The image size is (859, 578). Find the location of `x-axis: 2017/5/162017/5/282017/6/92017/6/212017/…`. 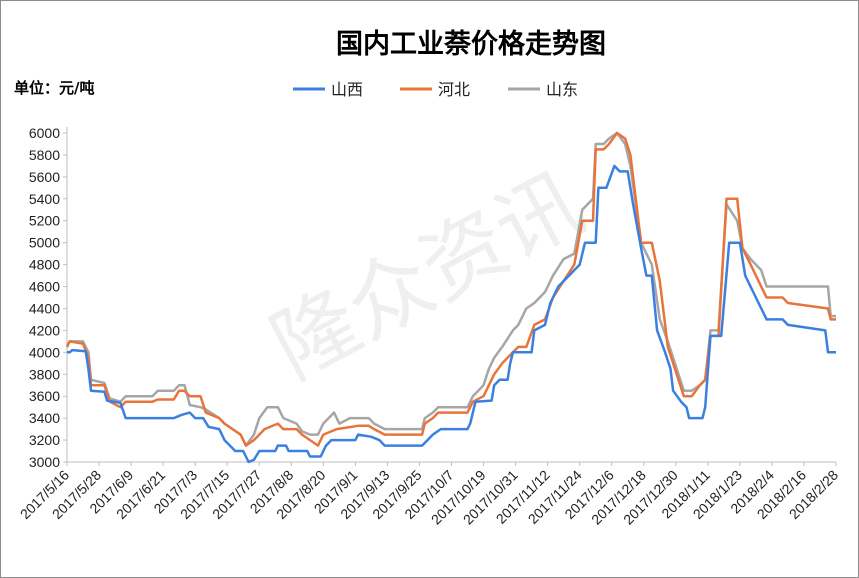

x-axis: 2017/5/162017/5/282017/6/92017/6/212017/… is located at coordinates (429, 495).